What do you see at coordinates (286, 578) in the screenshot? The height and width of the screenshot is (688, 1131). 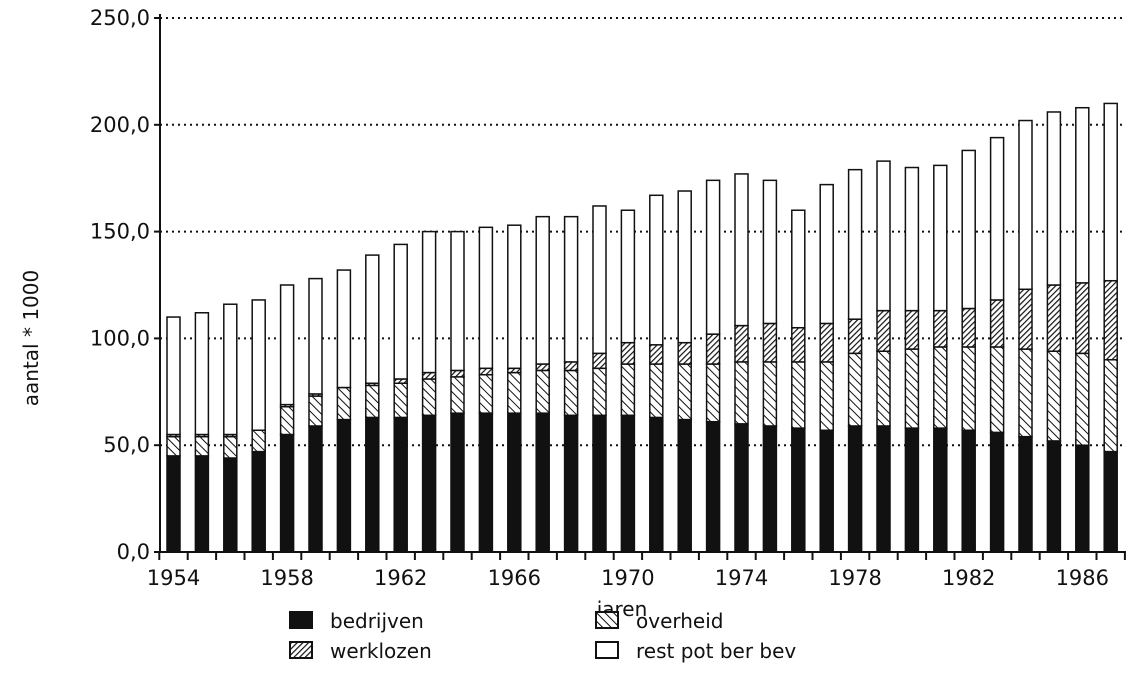 I see `x-tick-label: 1958` at bounding box center [286, 578].